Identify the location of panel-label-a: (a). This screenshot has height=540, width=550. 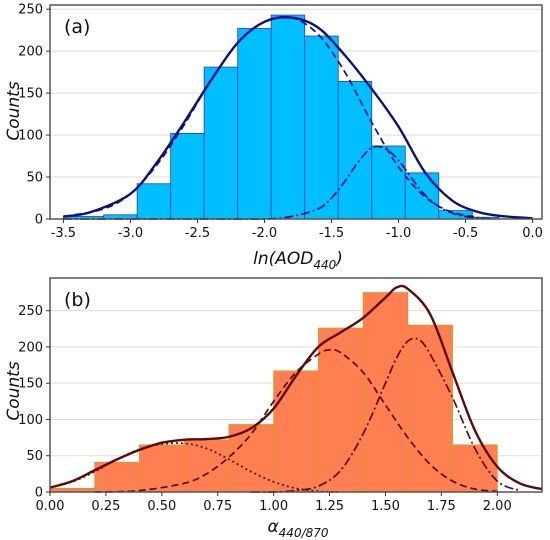
(77, 27).